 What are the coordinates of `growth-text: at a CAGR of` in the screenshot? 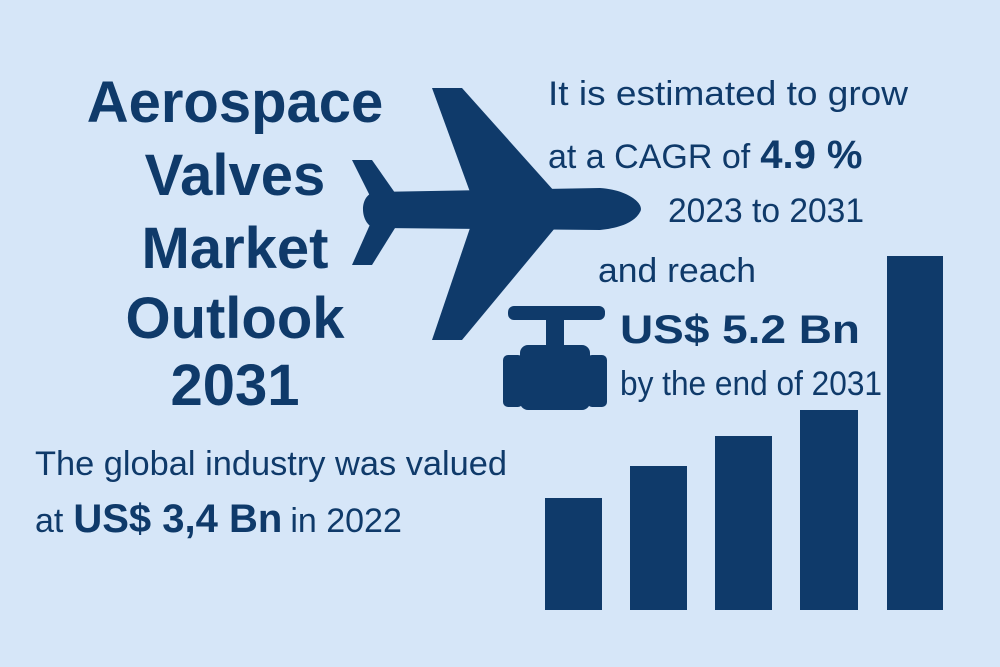 It's located at (649, 157).